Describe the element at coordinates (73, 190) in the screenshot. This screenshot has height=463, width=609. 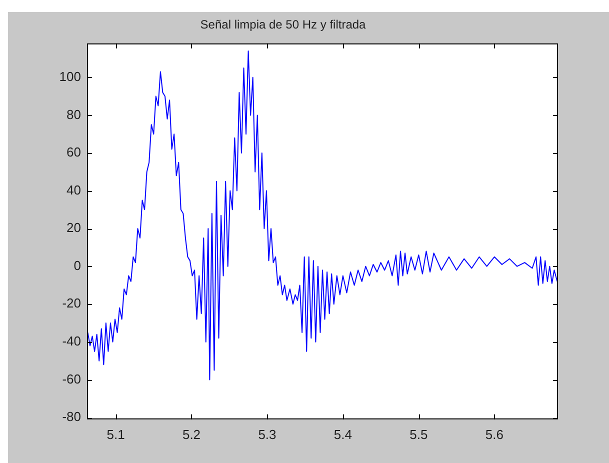
I see `y-tick-label: 40` at that location.